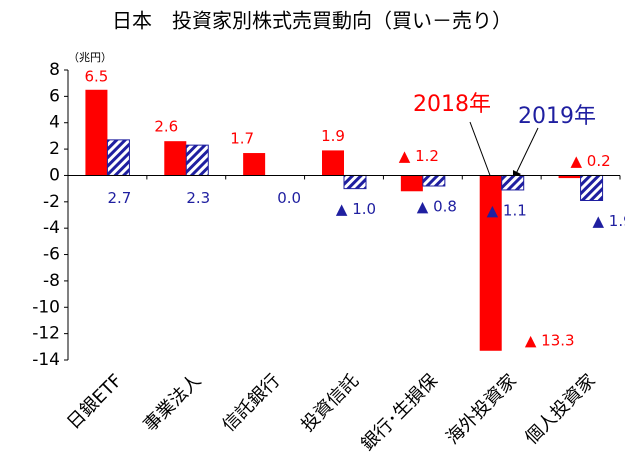 This screenshot has width=625, height=473. I want to click on y-tick-label: 4, so click(54, 123).